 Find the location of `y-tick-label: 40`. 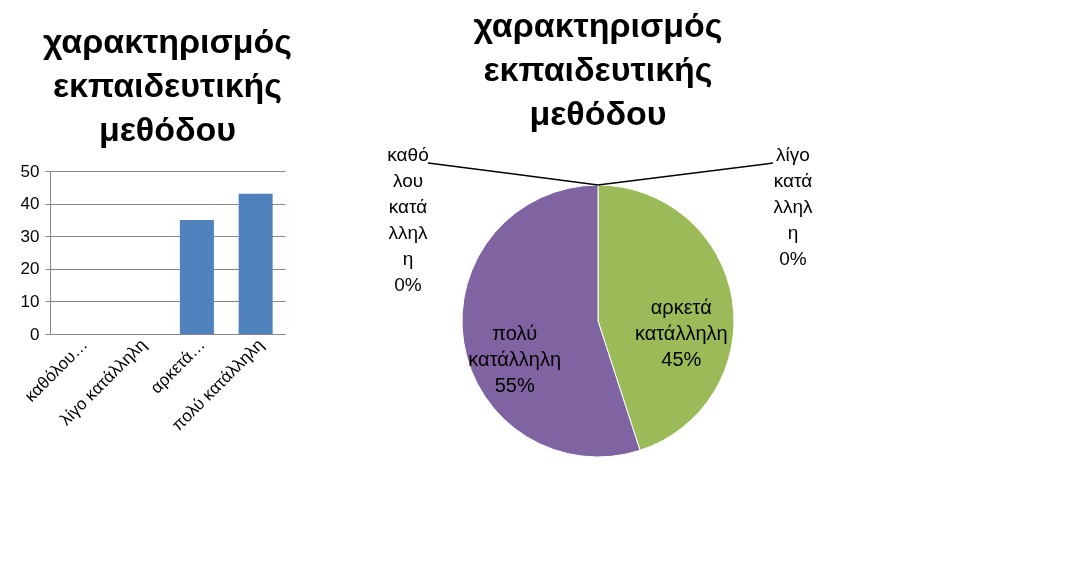

y-tick-label: 40 is located at coordinates (30, 204).